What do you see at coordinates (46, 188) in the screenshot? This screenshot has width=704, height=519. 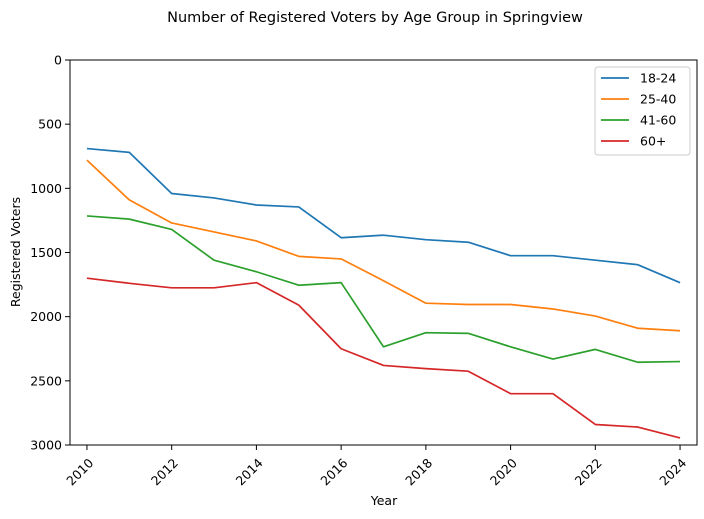 I see `y-tick-label: 1000` at bounding box center [46, 188].